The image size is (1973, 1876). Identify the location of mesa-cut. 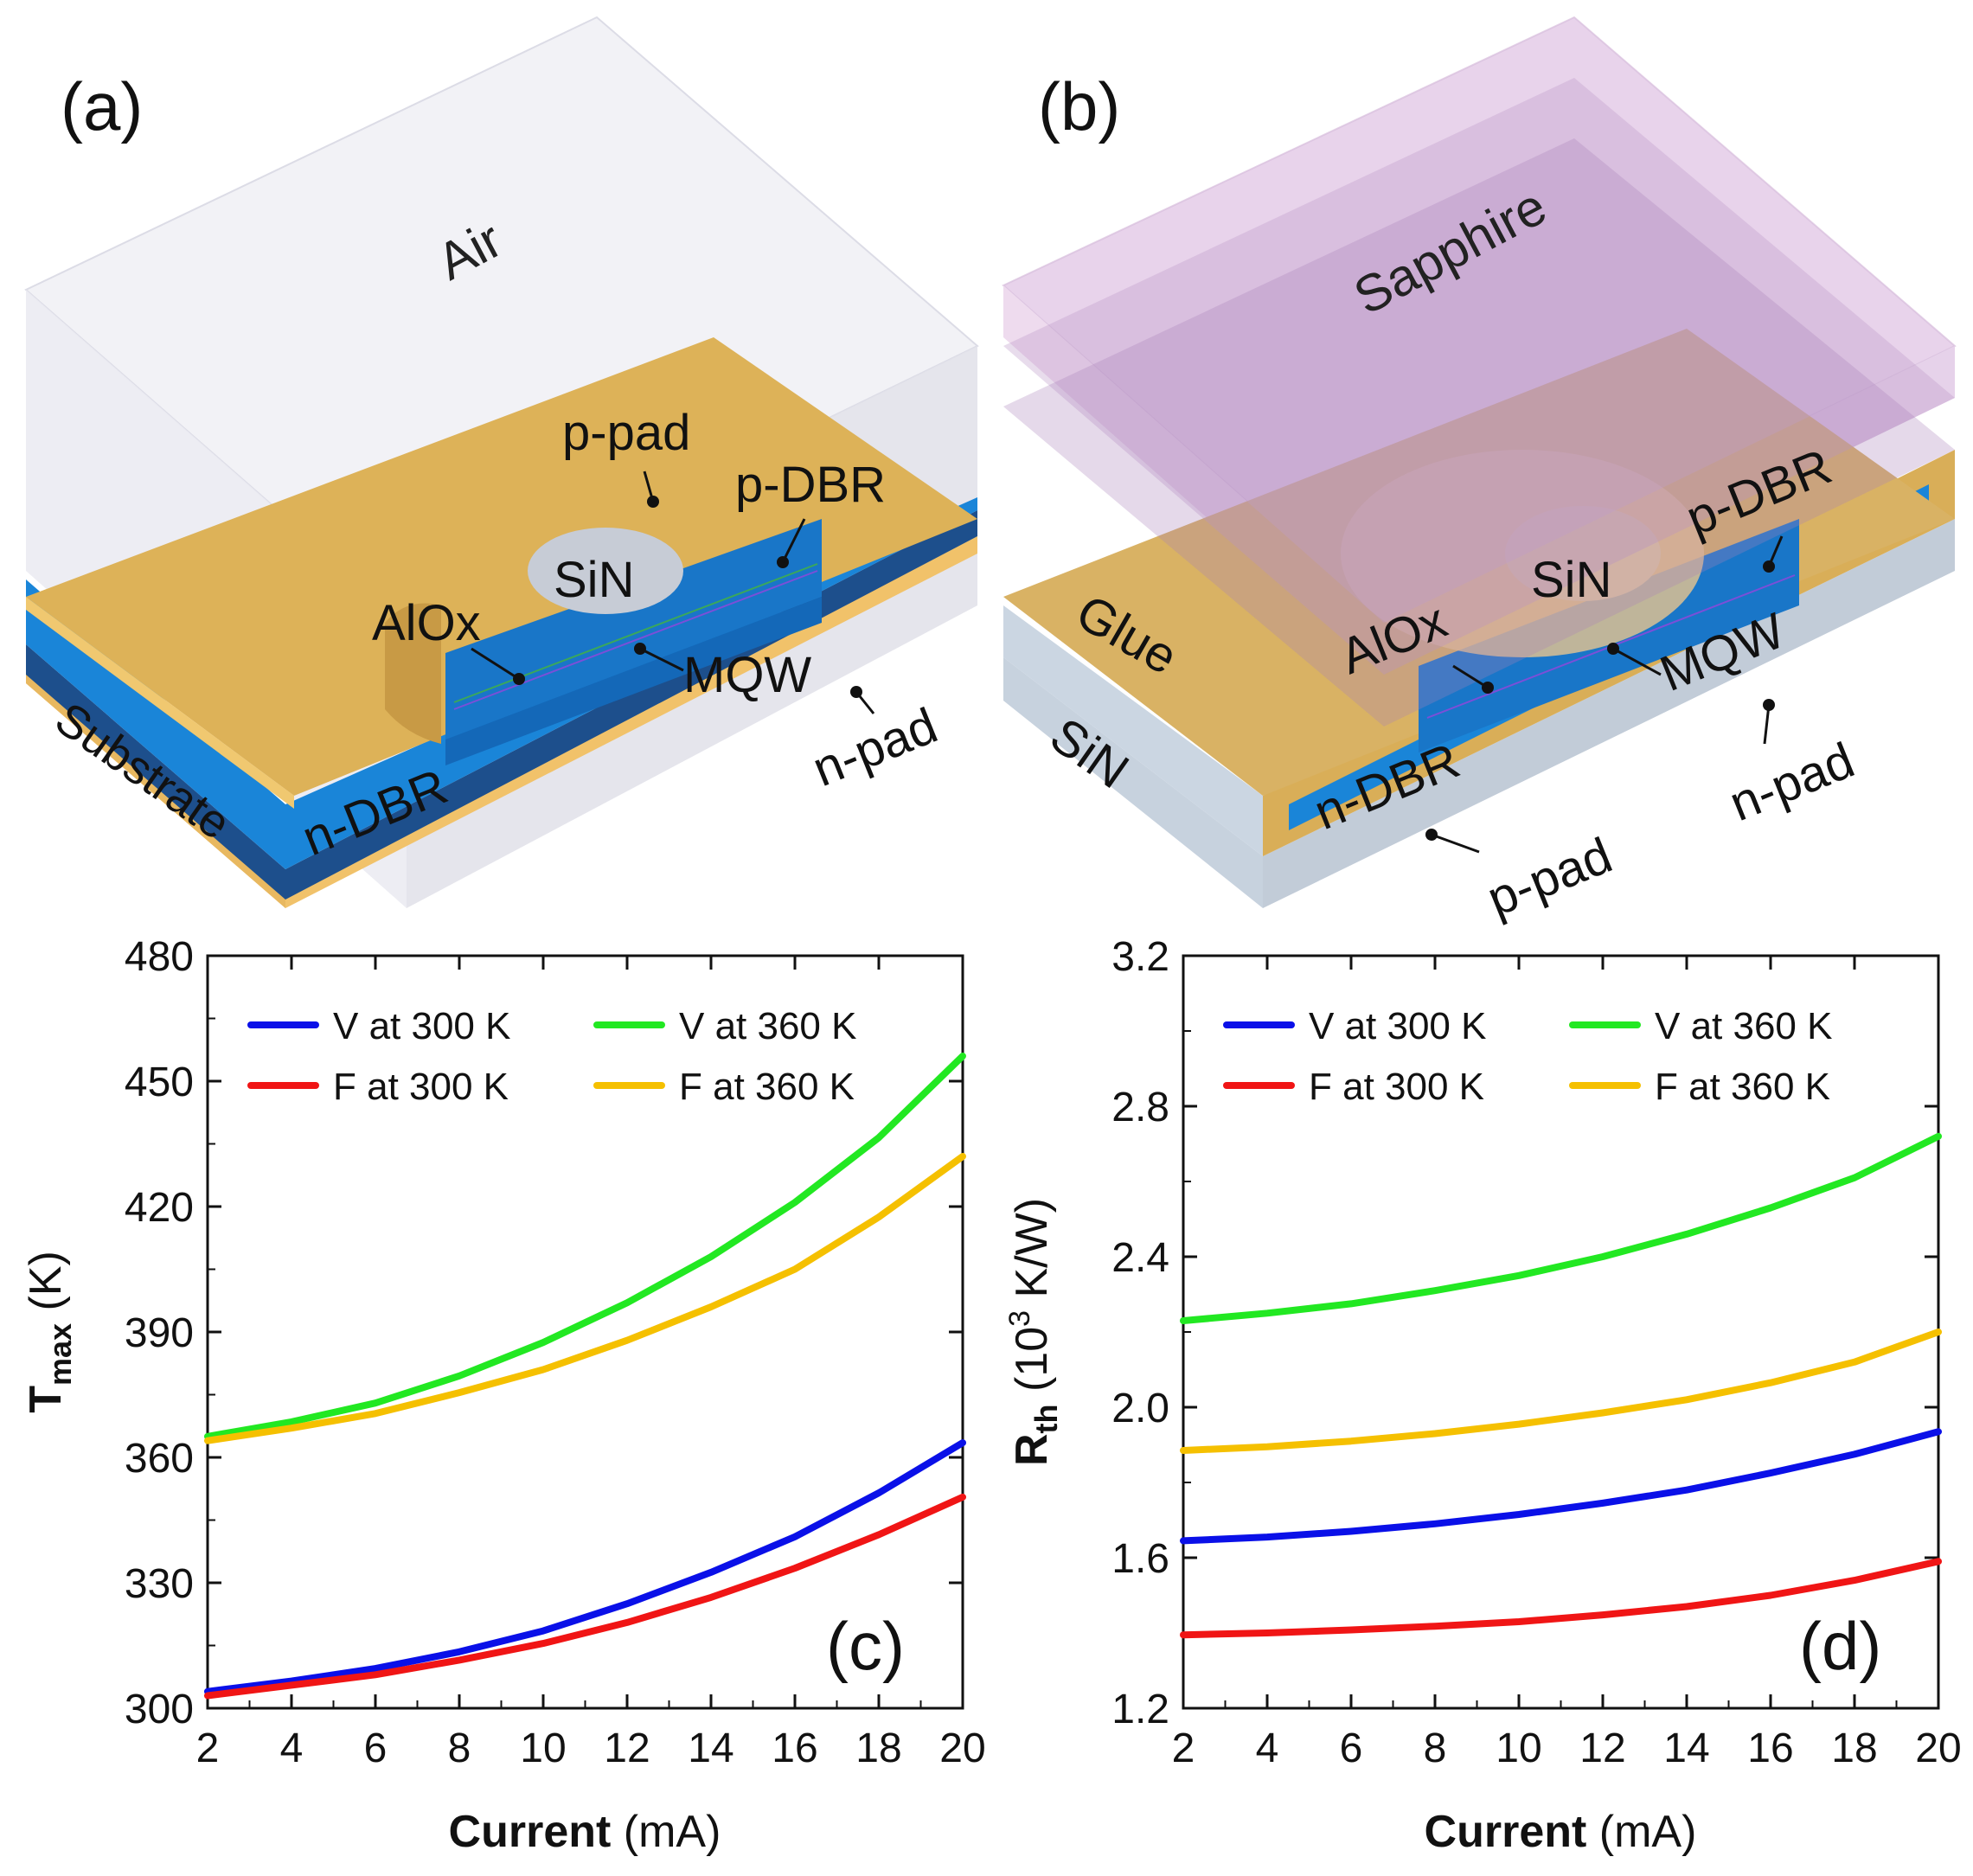
(633, 630).